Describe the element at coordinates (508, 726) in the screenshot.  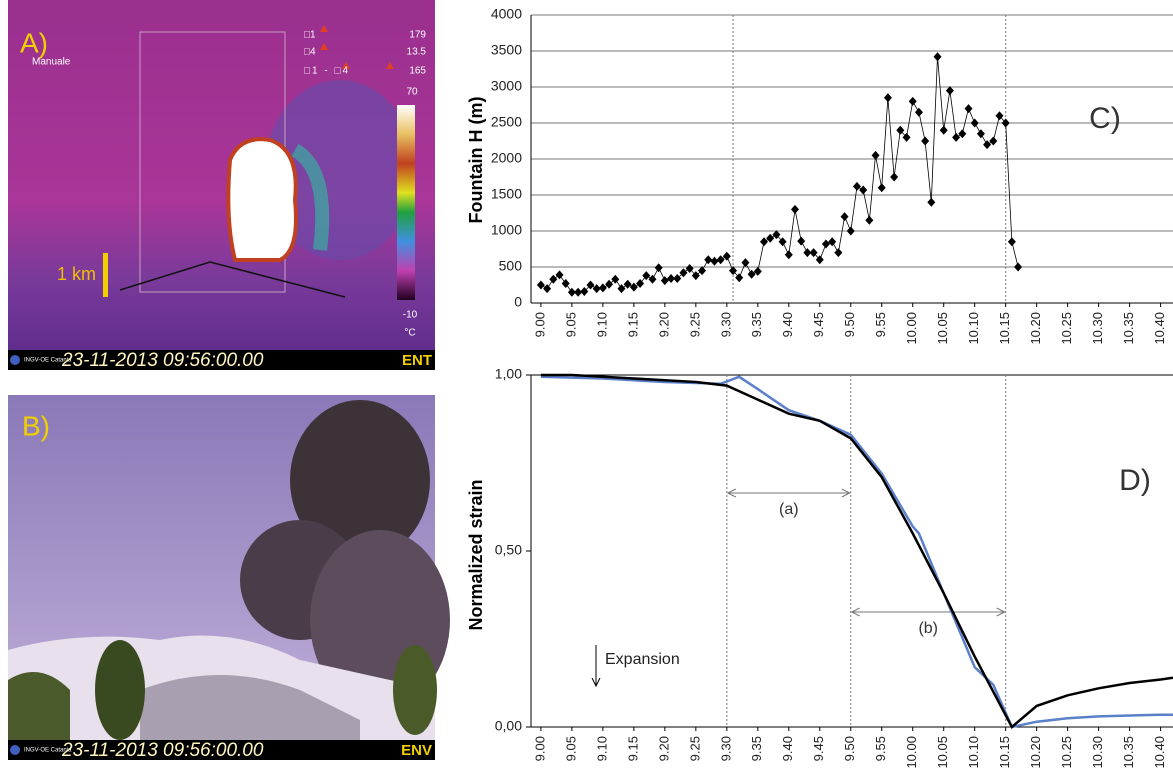
I see `y-tick-label: 0,00` at that location.